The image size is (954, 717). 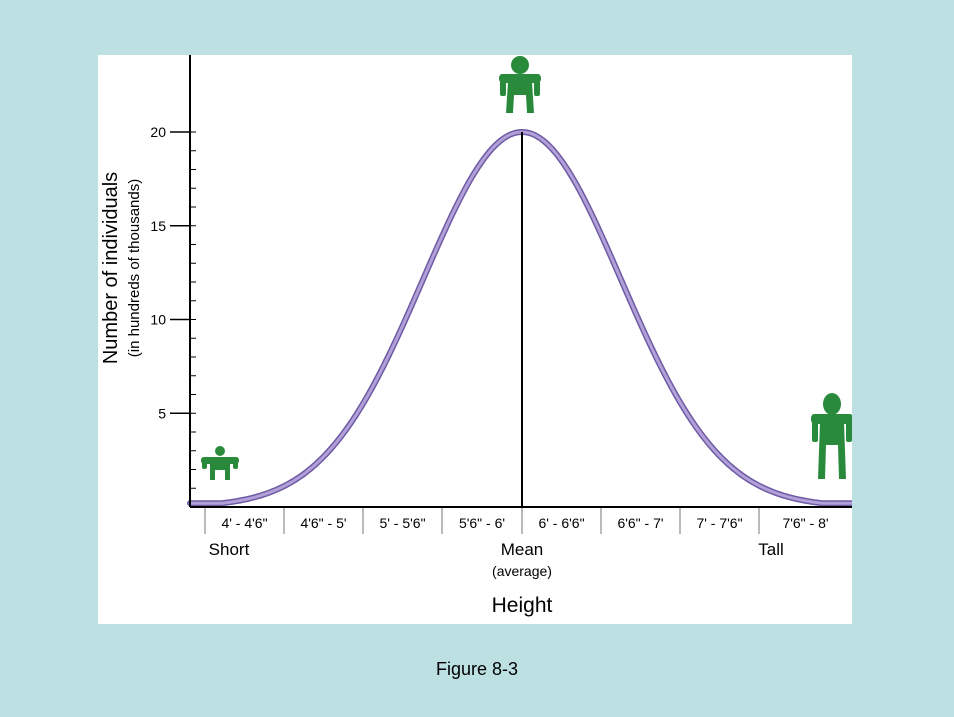 What do you see at coordinates (522, 571) in the screenshot?
I see `mean-sublabel: (average)` at bounding box center [522, 571].